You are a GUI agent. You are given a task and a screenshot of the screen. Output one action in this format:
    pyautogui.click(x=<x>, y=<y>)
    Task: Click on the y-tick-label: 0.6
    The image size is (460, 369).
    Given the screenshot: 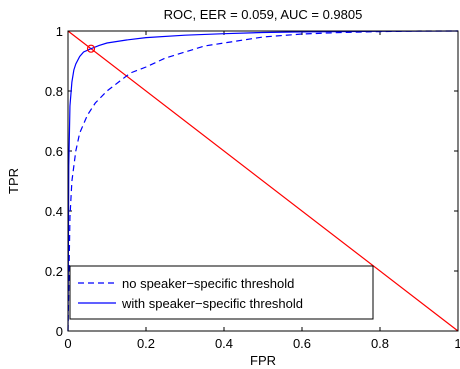 What is the action you would take?
    pyautogui.click(x=54, y=151)
    